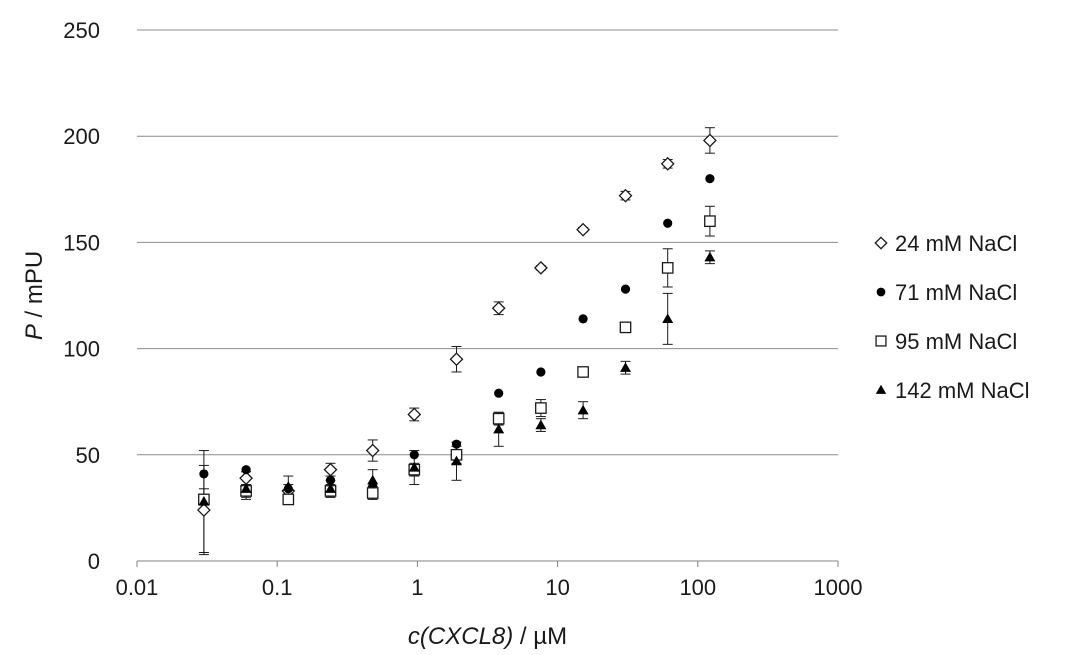 The image size is (1085, 655). What do you see at coordinates (460, 636) in the screenshot?
I see `x-axis-title-italic: c(CXCL8)` at bounding box center [460, 636].